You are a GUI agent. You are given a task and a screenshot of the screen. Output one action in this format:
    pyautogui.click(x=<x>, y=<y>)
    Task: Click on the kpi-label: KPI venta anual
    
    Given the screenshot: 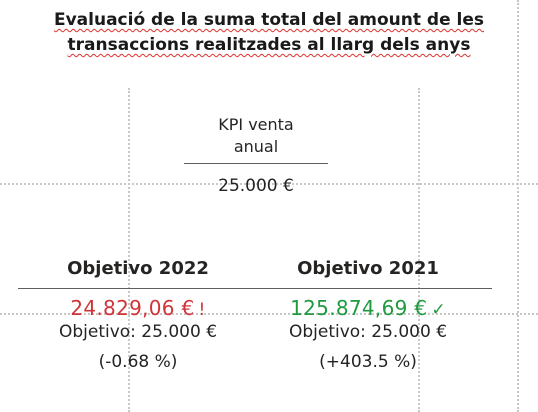 What is the action you would take?
    pyautogui.click(x=256, y=136)
    